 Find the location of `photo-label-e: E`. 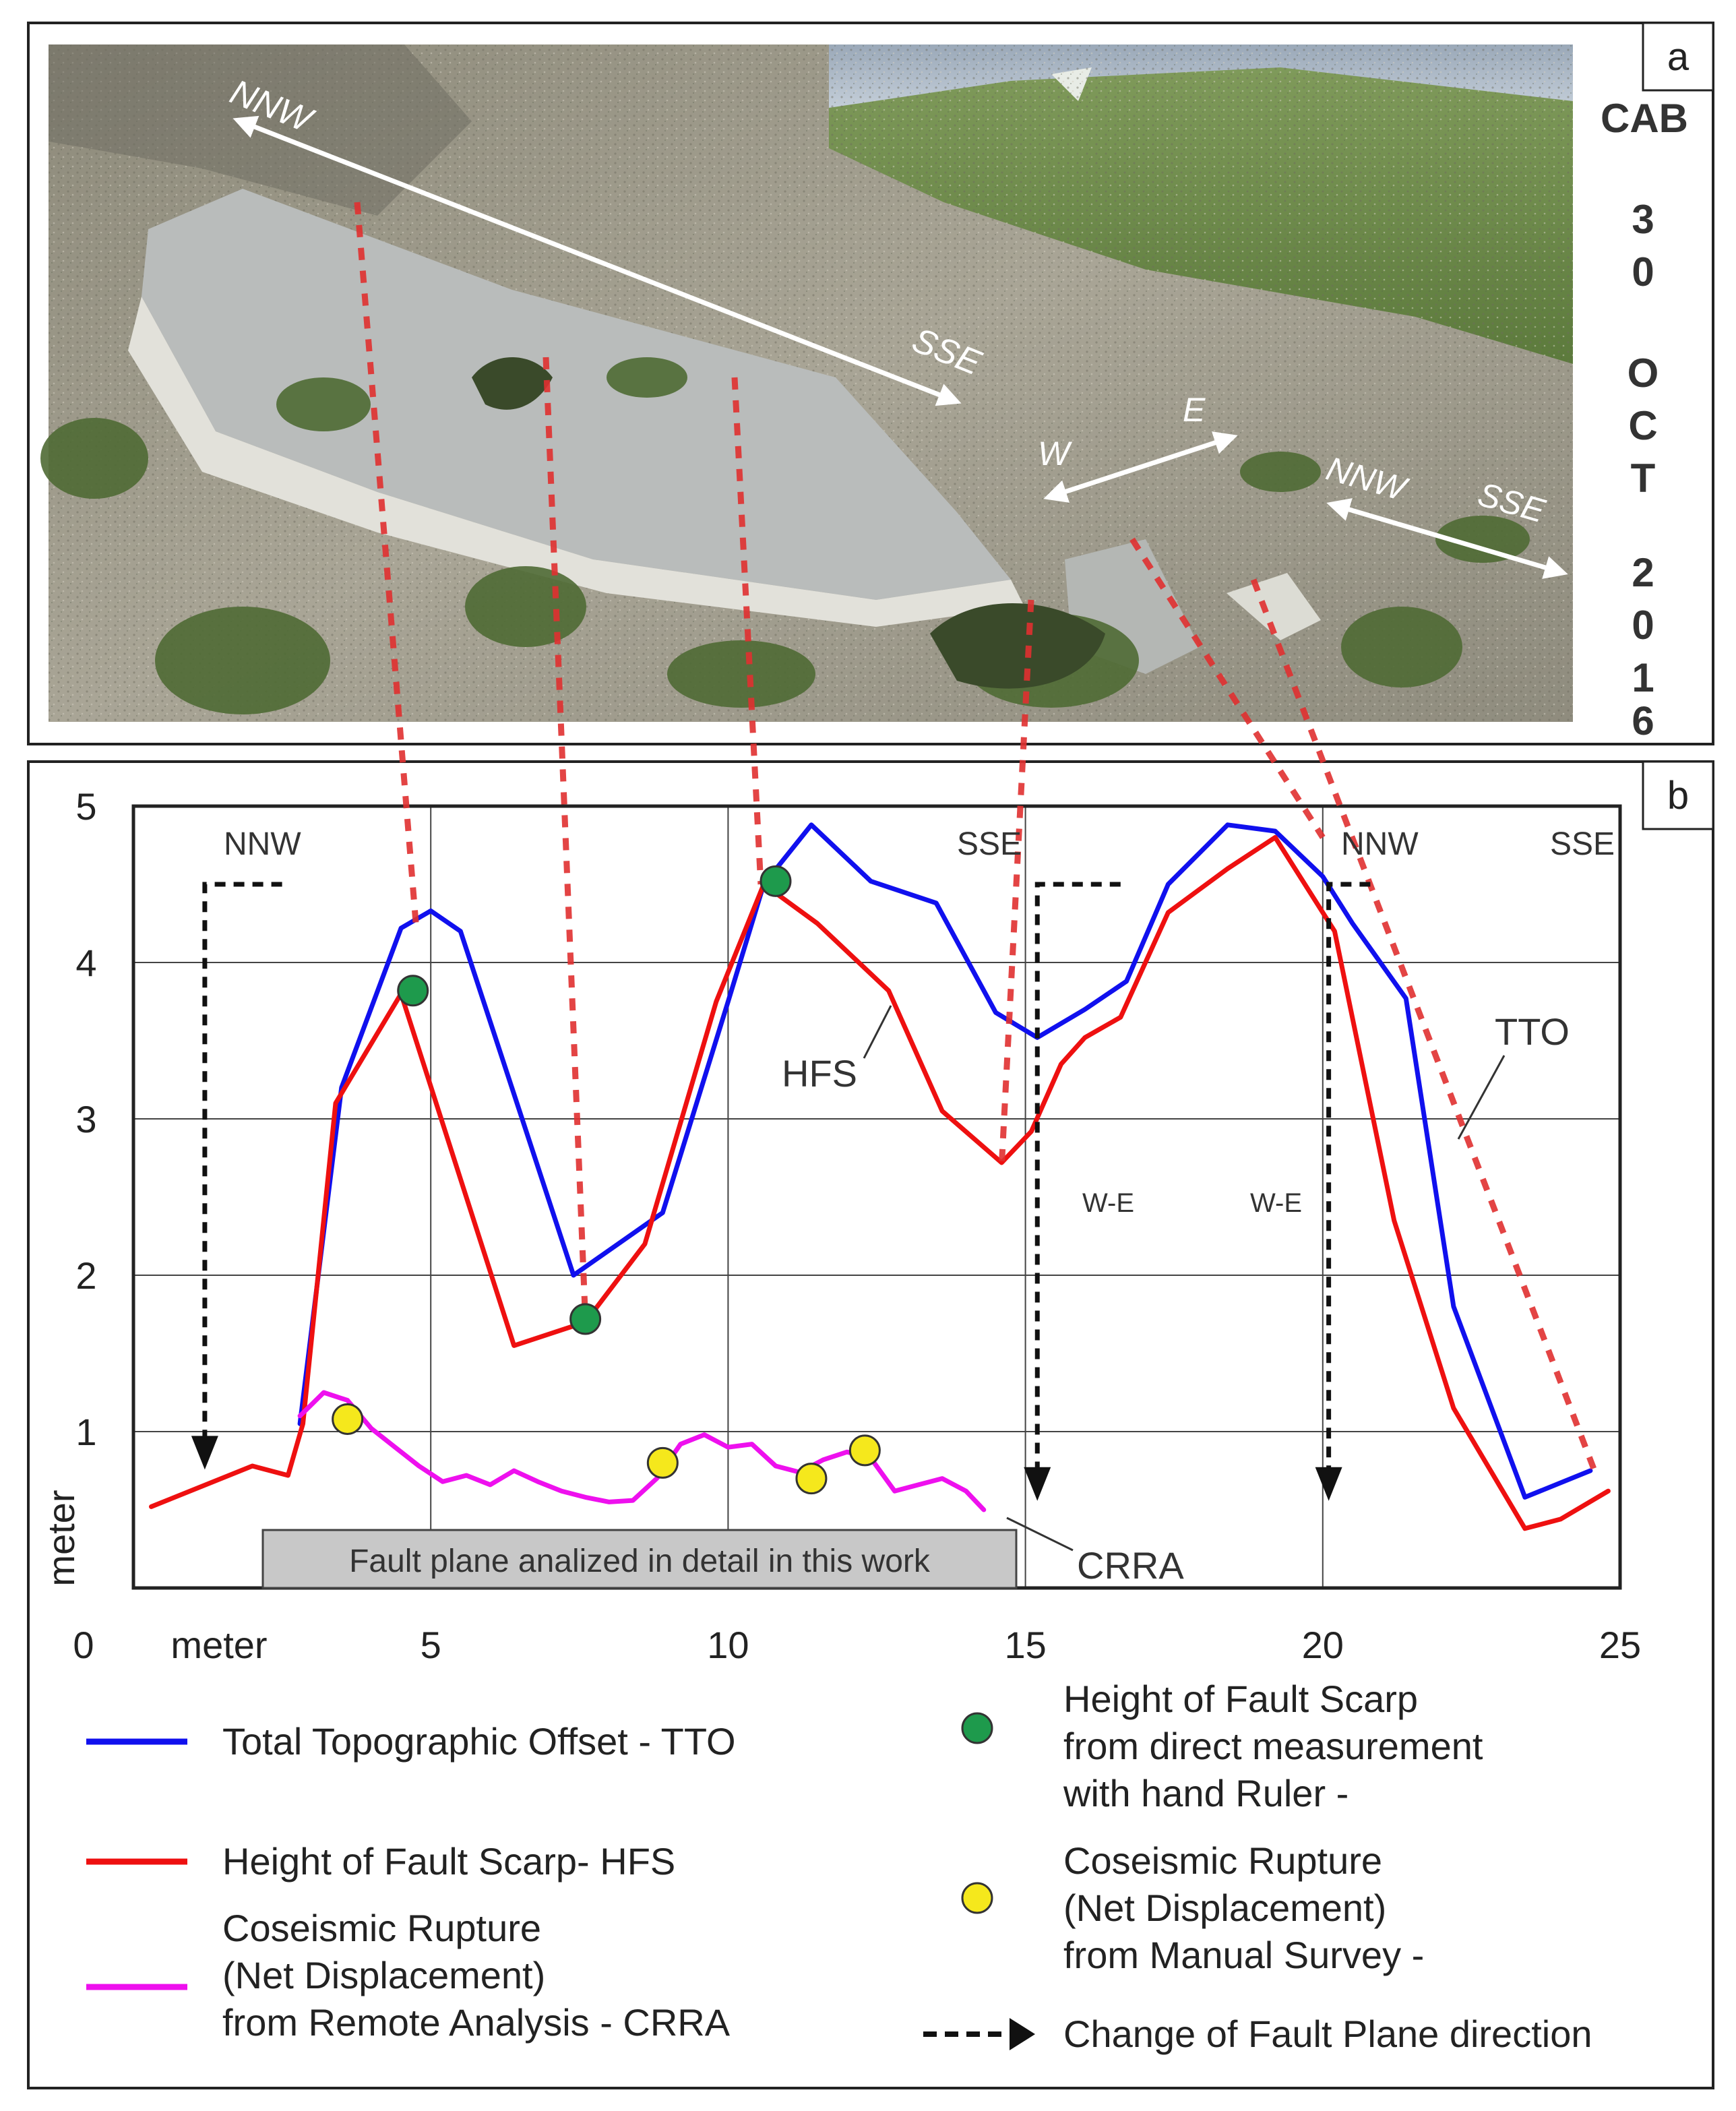

photo-label-e: E is located at coordinates (1194, 410).